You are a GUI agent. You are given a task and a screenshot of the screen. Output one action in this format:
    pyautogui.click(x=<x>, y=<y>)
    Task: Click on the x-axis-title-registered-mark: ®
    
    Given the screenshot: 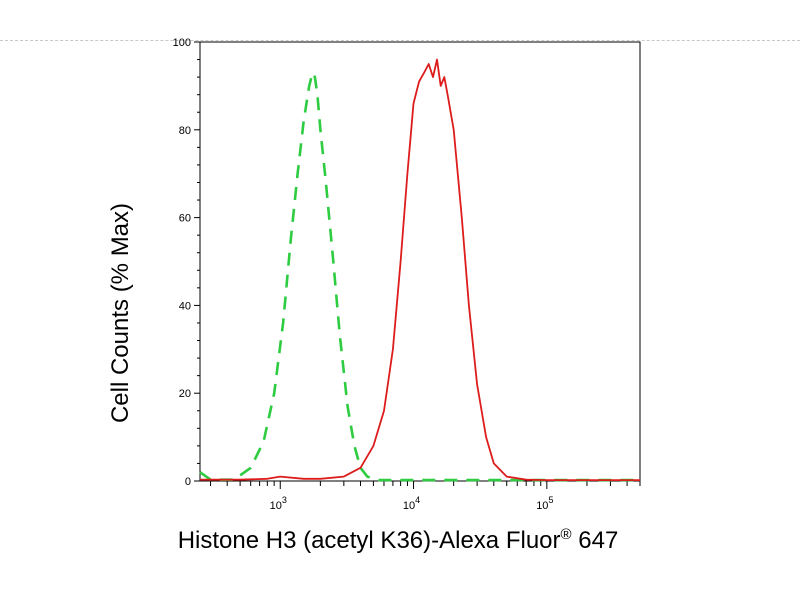 What is the action you would take?
    pyautogui.click(x=566, y=534)
    